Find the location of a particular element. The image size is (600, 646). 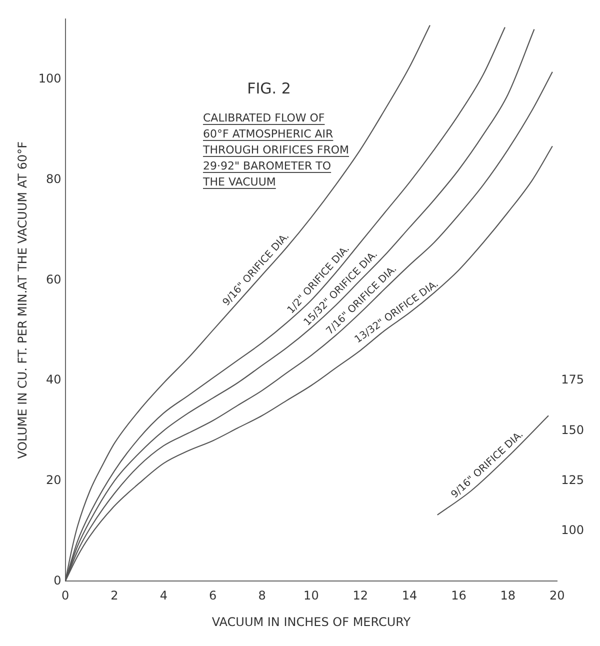

x-tick-label: 20 is located at coordinates (557, 595).